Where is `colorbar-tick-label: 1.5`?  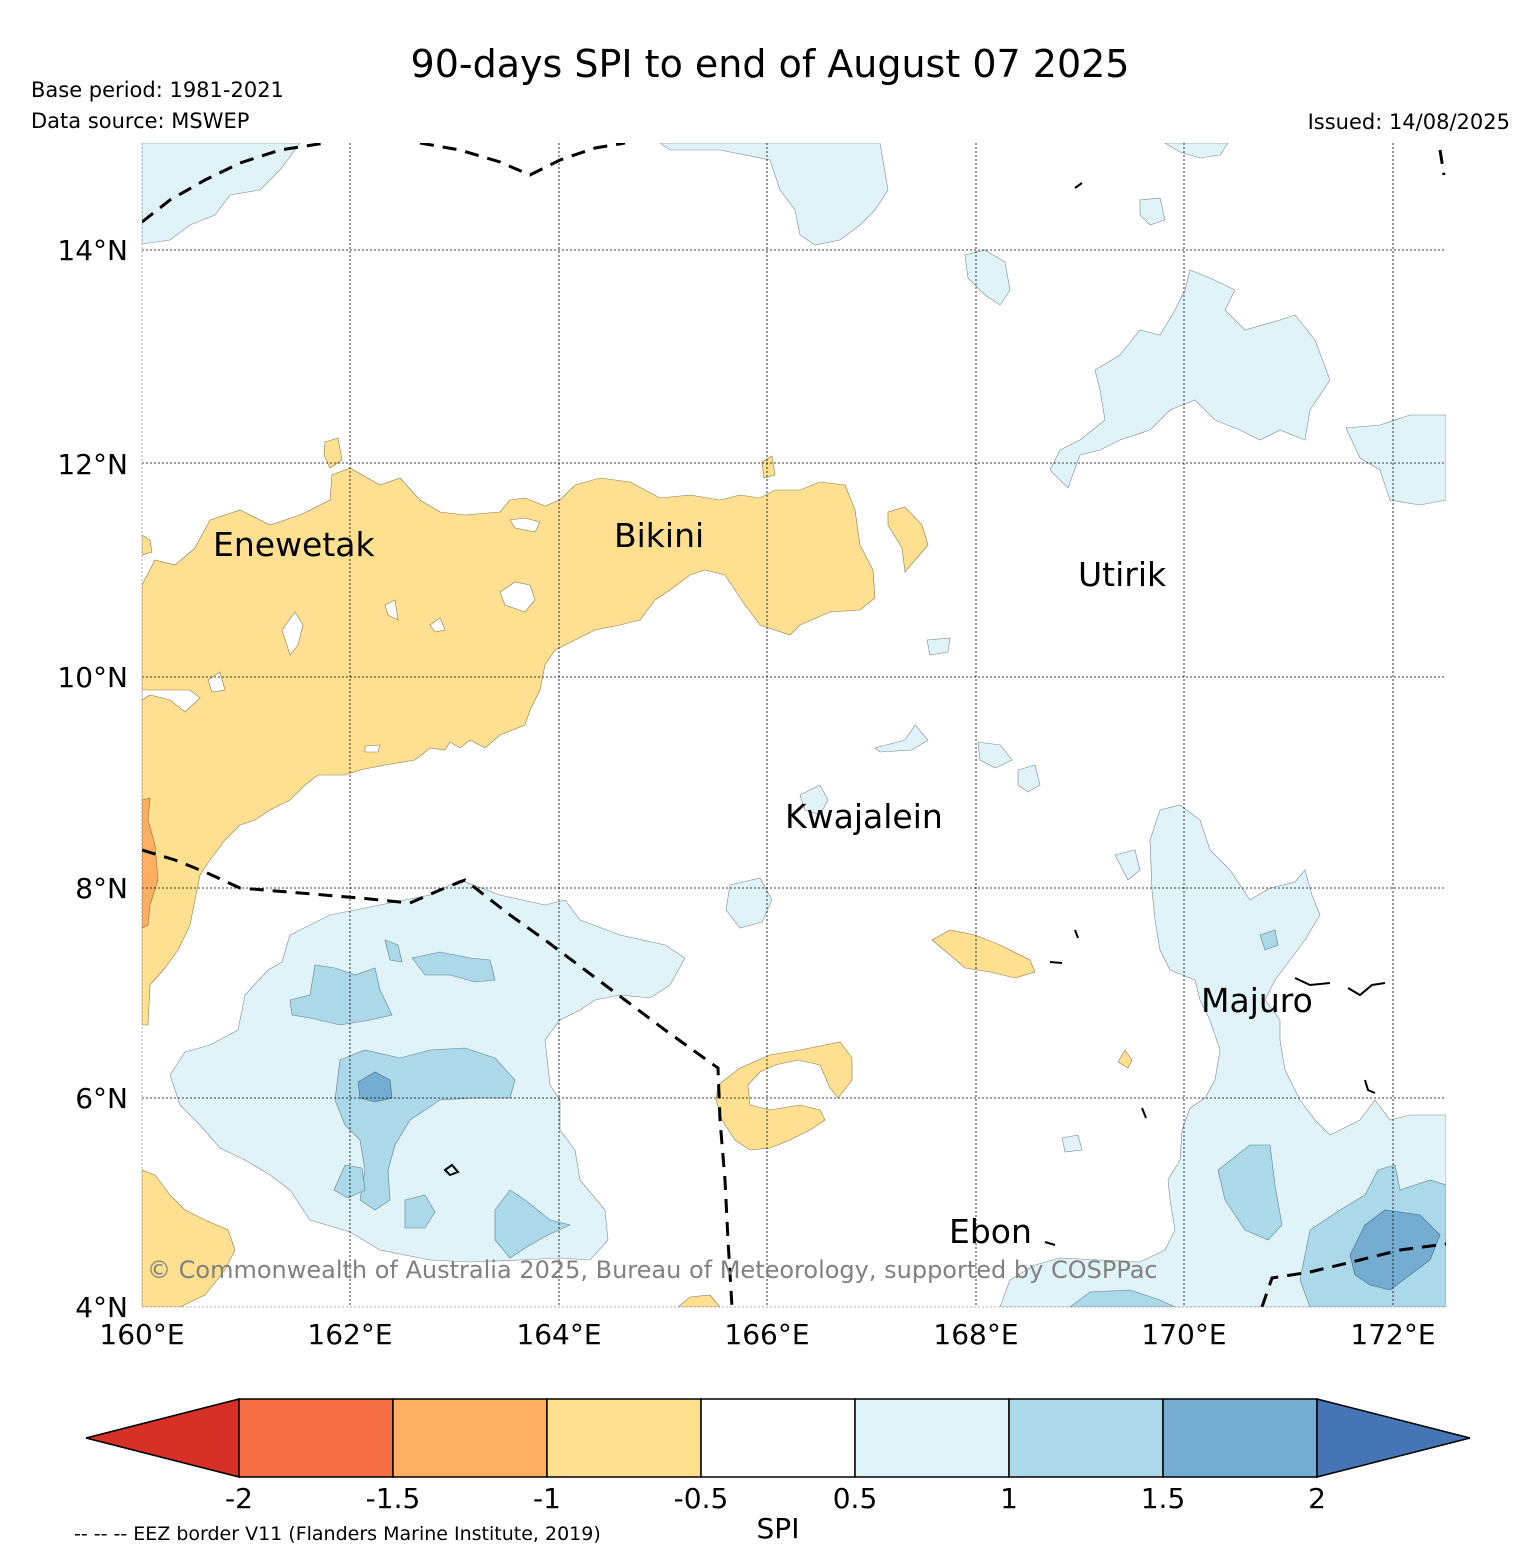 colorbar-tick-label: 1.5 is located at coordinates (1163, 1498).